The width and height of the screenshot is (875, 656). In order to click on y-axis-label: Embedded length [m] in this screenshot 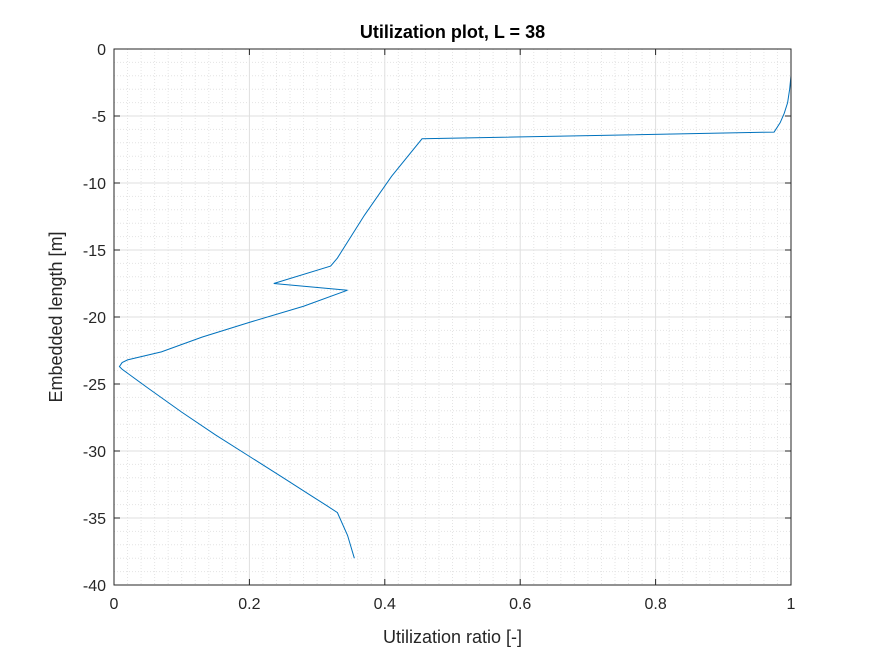, I will do `click(56, 316)`.